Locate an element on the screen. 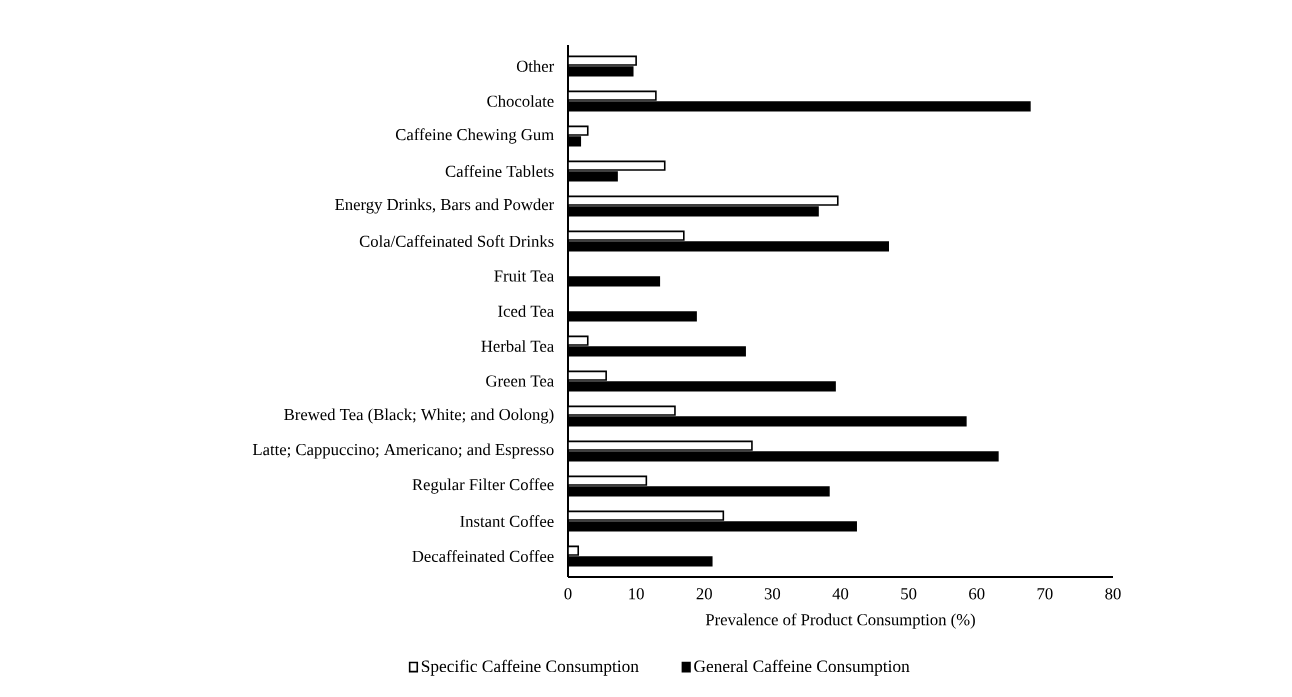  y-tick-label: Green Tea is located at coordinates (520, 381).